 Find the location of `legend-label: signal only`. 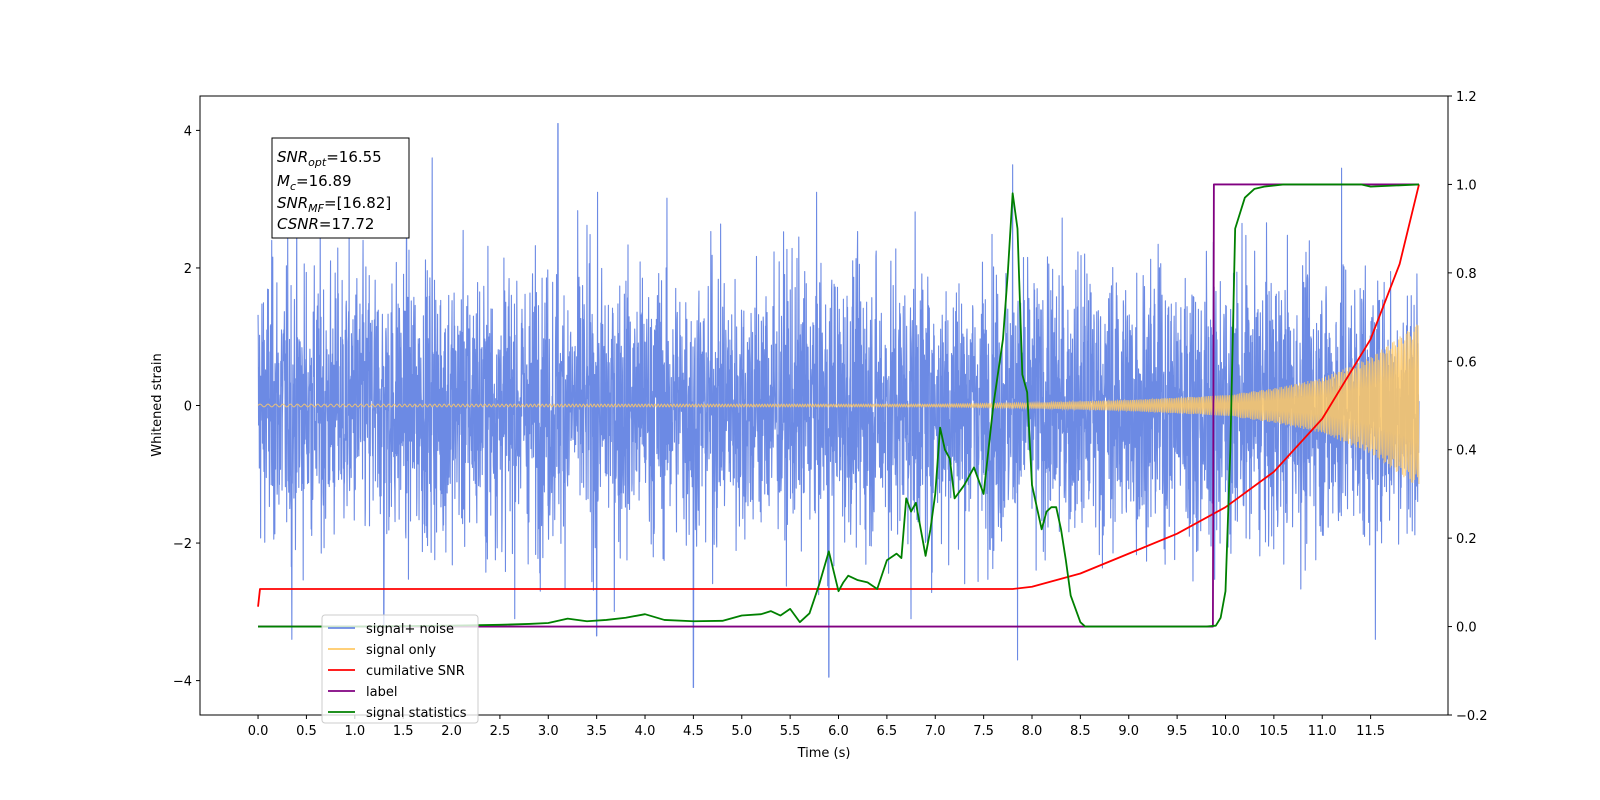

legend-label: signal only is located at coordinates (401, 650).